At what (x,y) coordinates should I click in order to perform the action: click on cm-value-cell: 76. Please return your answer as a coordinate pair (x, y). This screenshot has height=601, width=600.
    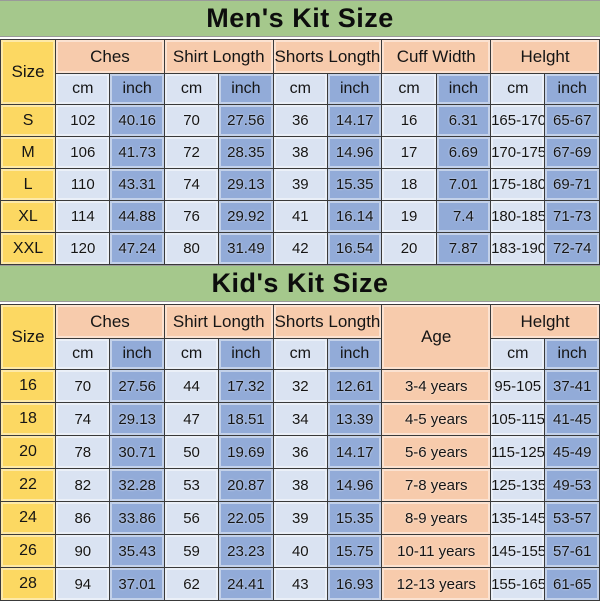
    Looking at the image, I should click on (191, 216).